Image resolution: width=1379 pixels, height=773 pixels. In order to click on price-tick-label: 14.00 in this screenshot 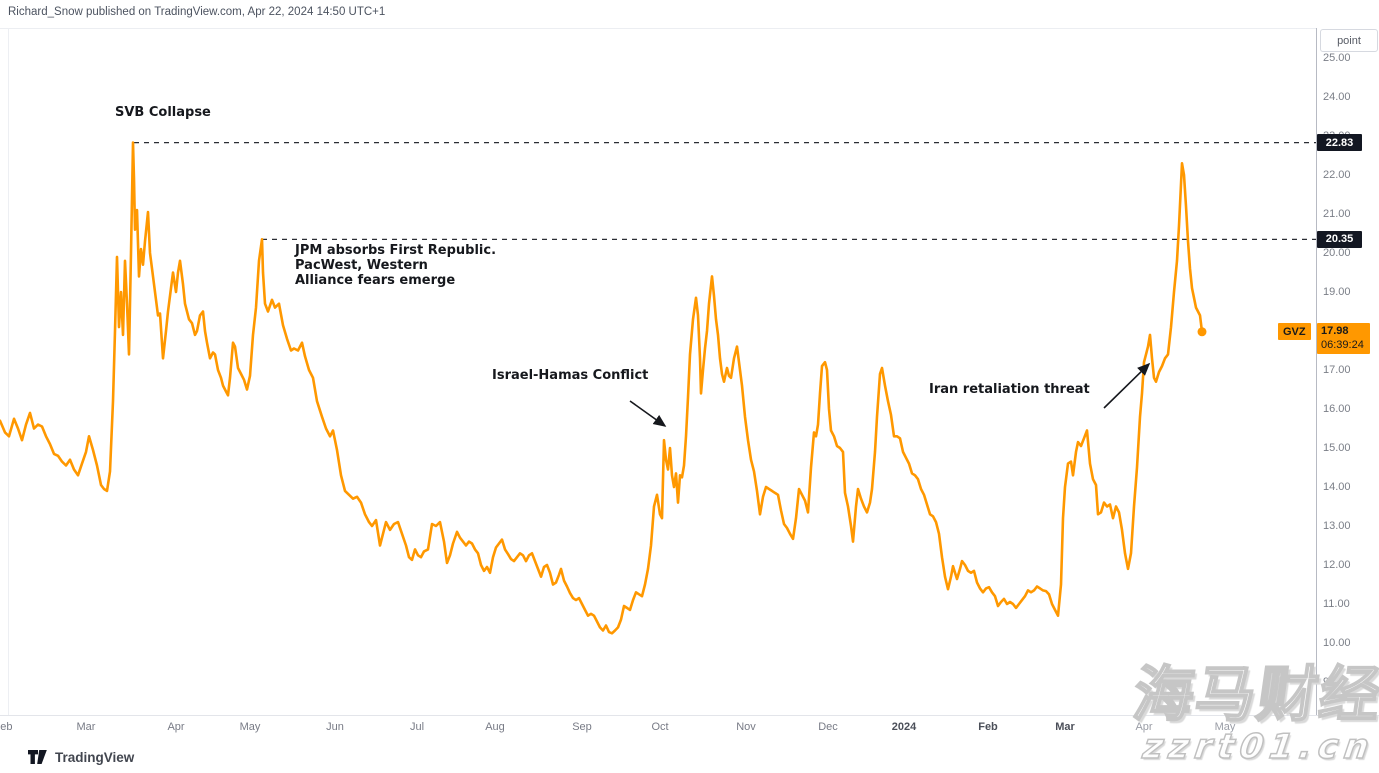, I will do `click(1337, 487)`.